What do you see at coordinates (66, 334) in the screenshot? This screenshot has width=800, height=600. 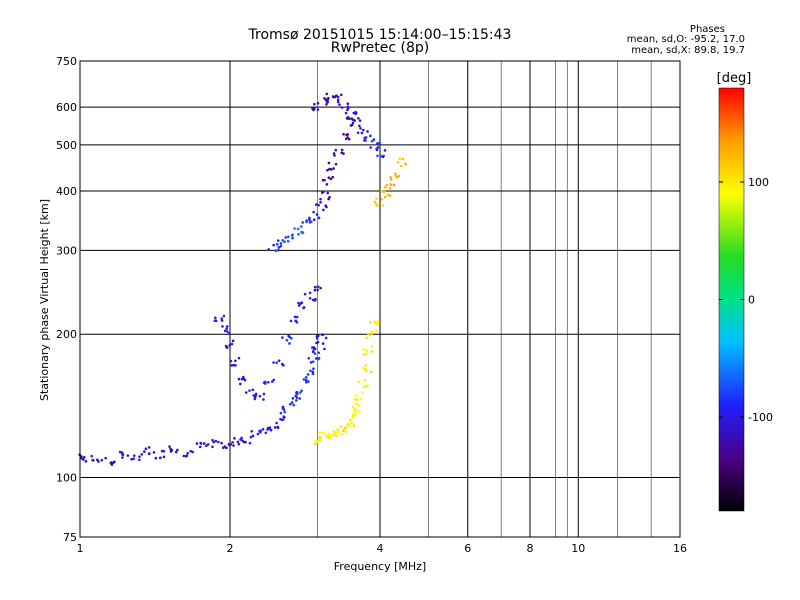 I see `y-tick-label: 200` at bounding box center [66, 334].